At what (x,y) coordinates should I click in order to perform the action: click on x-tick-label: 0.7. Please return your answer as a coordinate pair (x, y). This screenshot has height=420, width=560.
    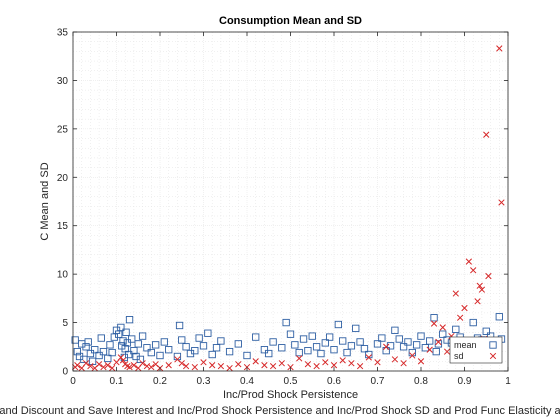
    Looking at the image, I should click on (378, 381).